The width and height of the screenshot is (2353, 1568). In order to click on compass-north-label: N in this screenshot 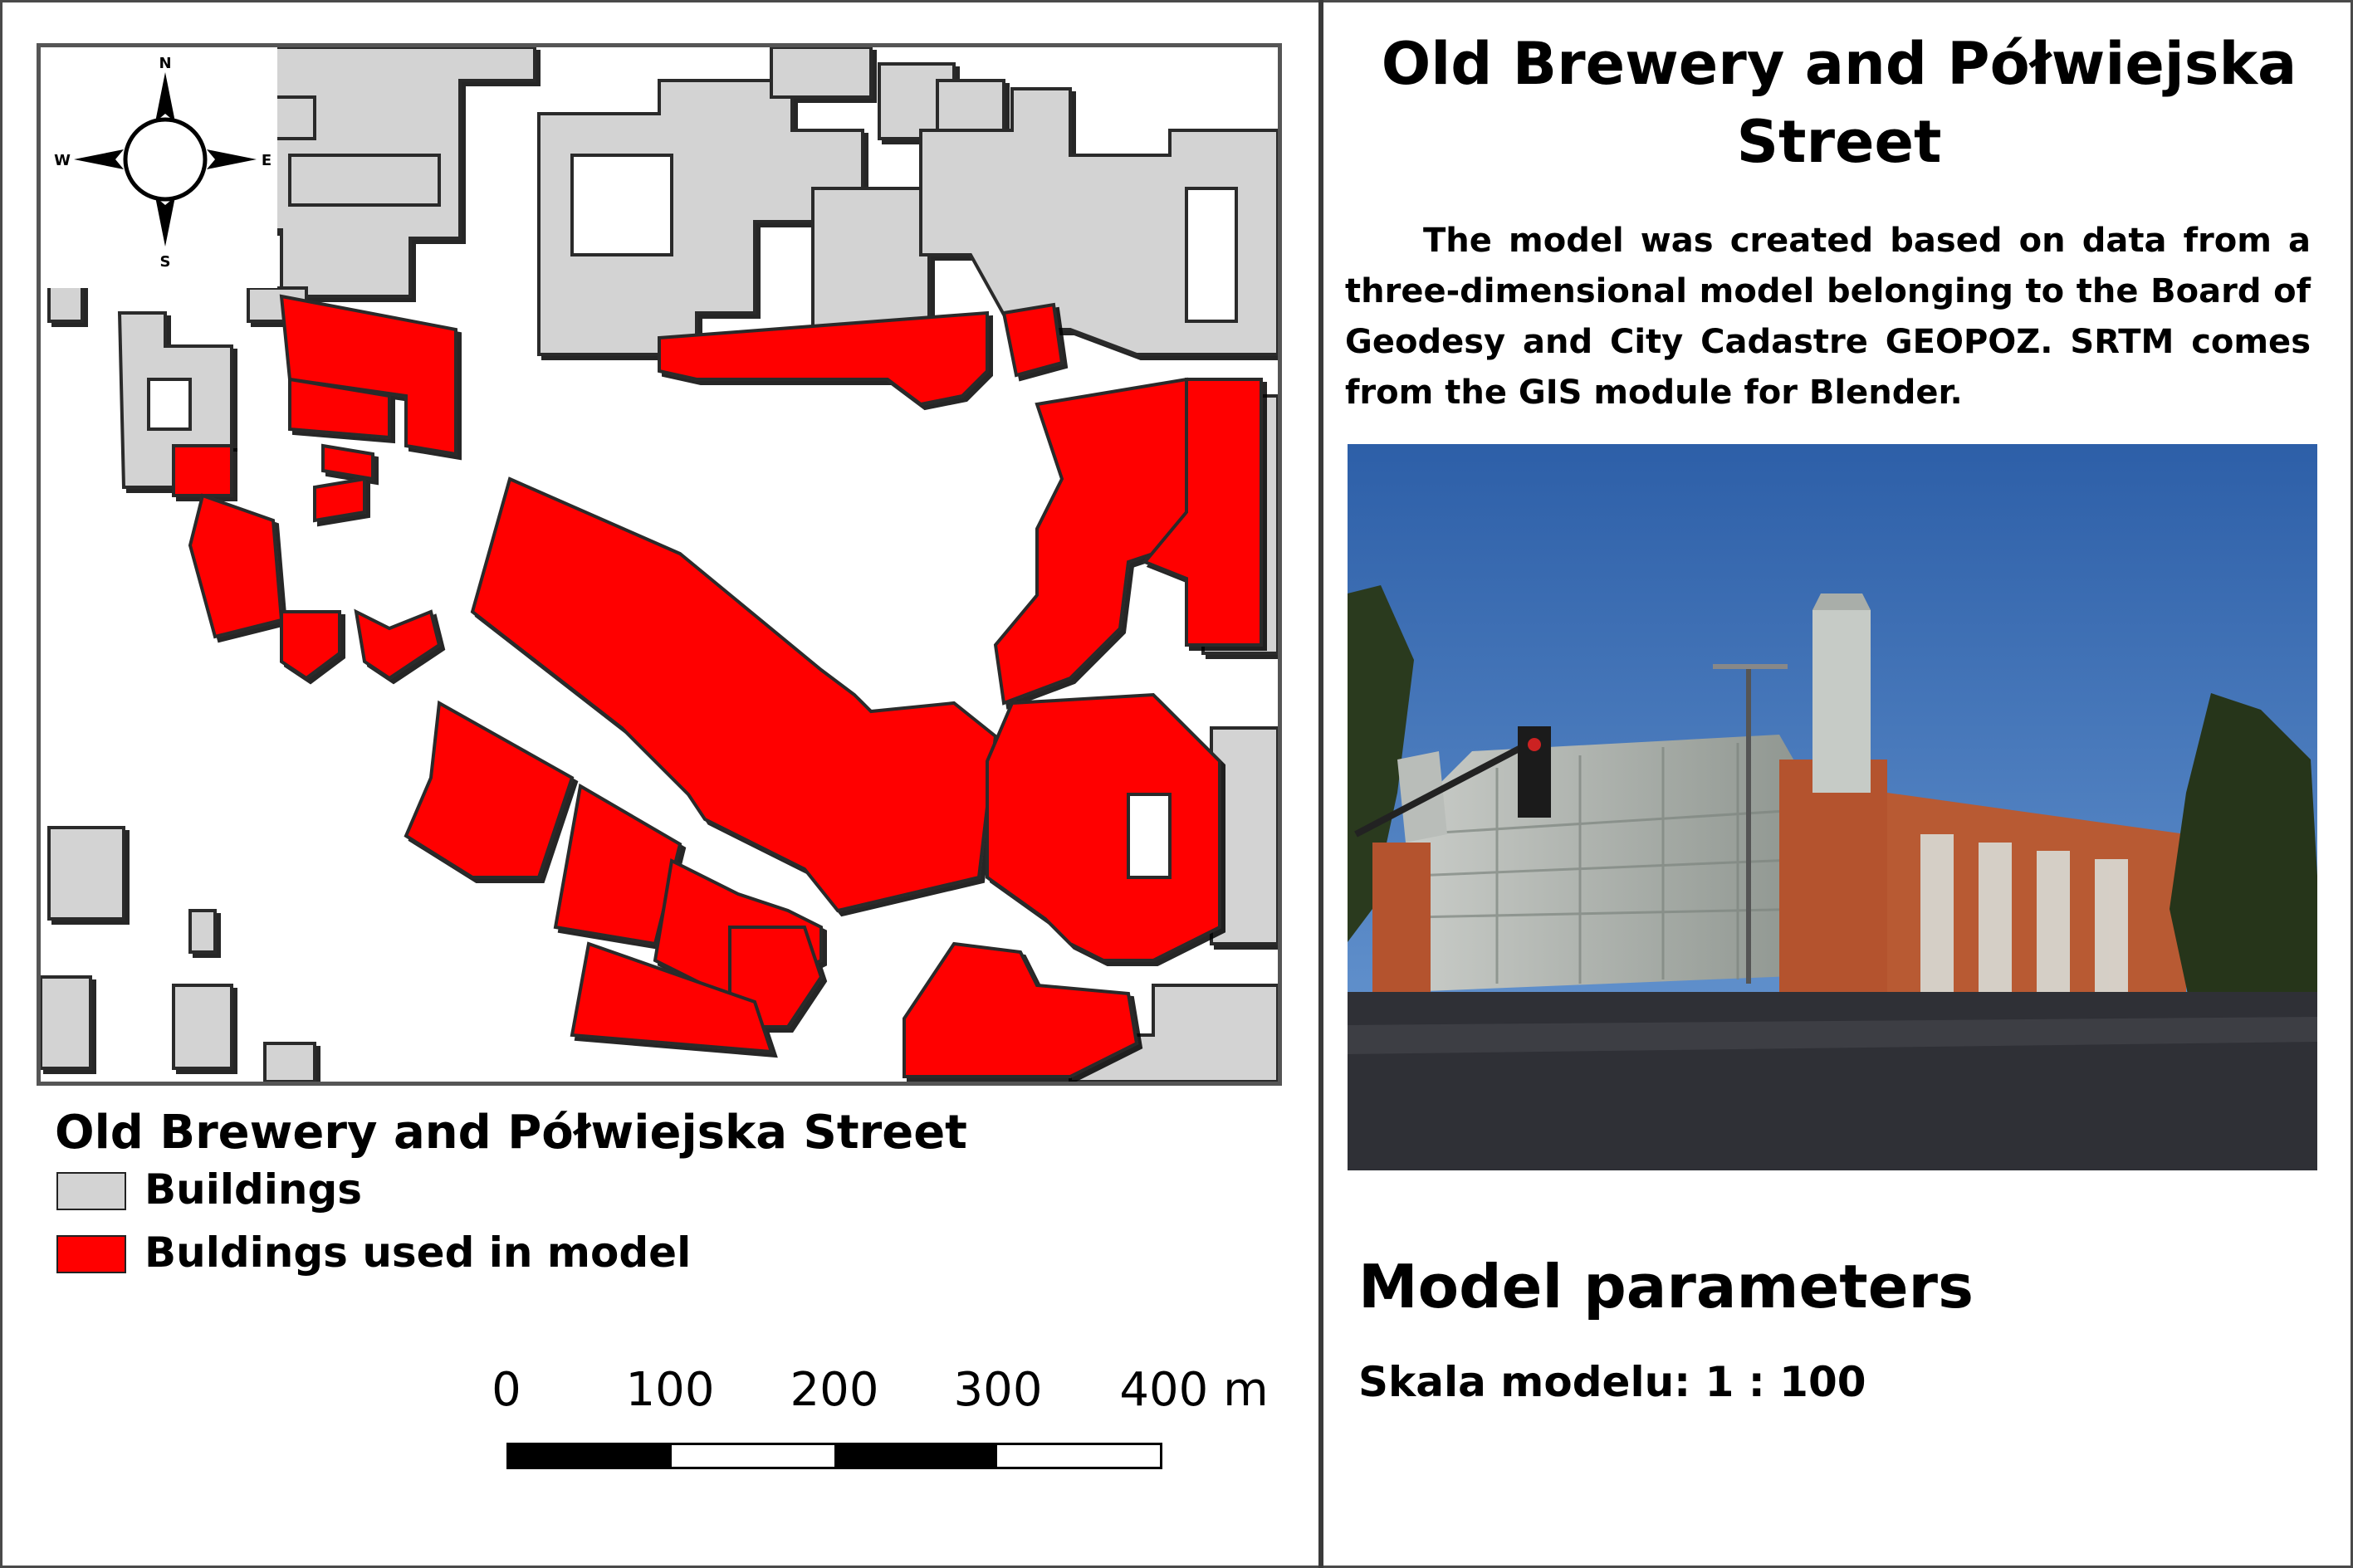, I will do `click(165, 64)`.